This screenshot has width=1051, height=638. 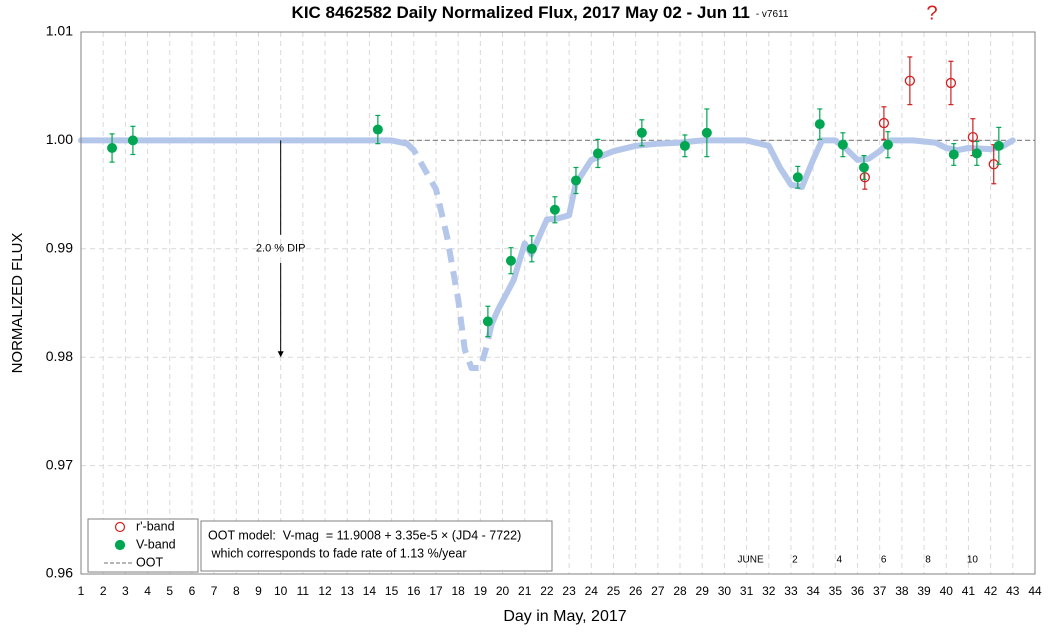 I want to click on x-tick-label: 32, so click(x=769, y=591).